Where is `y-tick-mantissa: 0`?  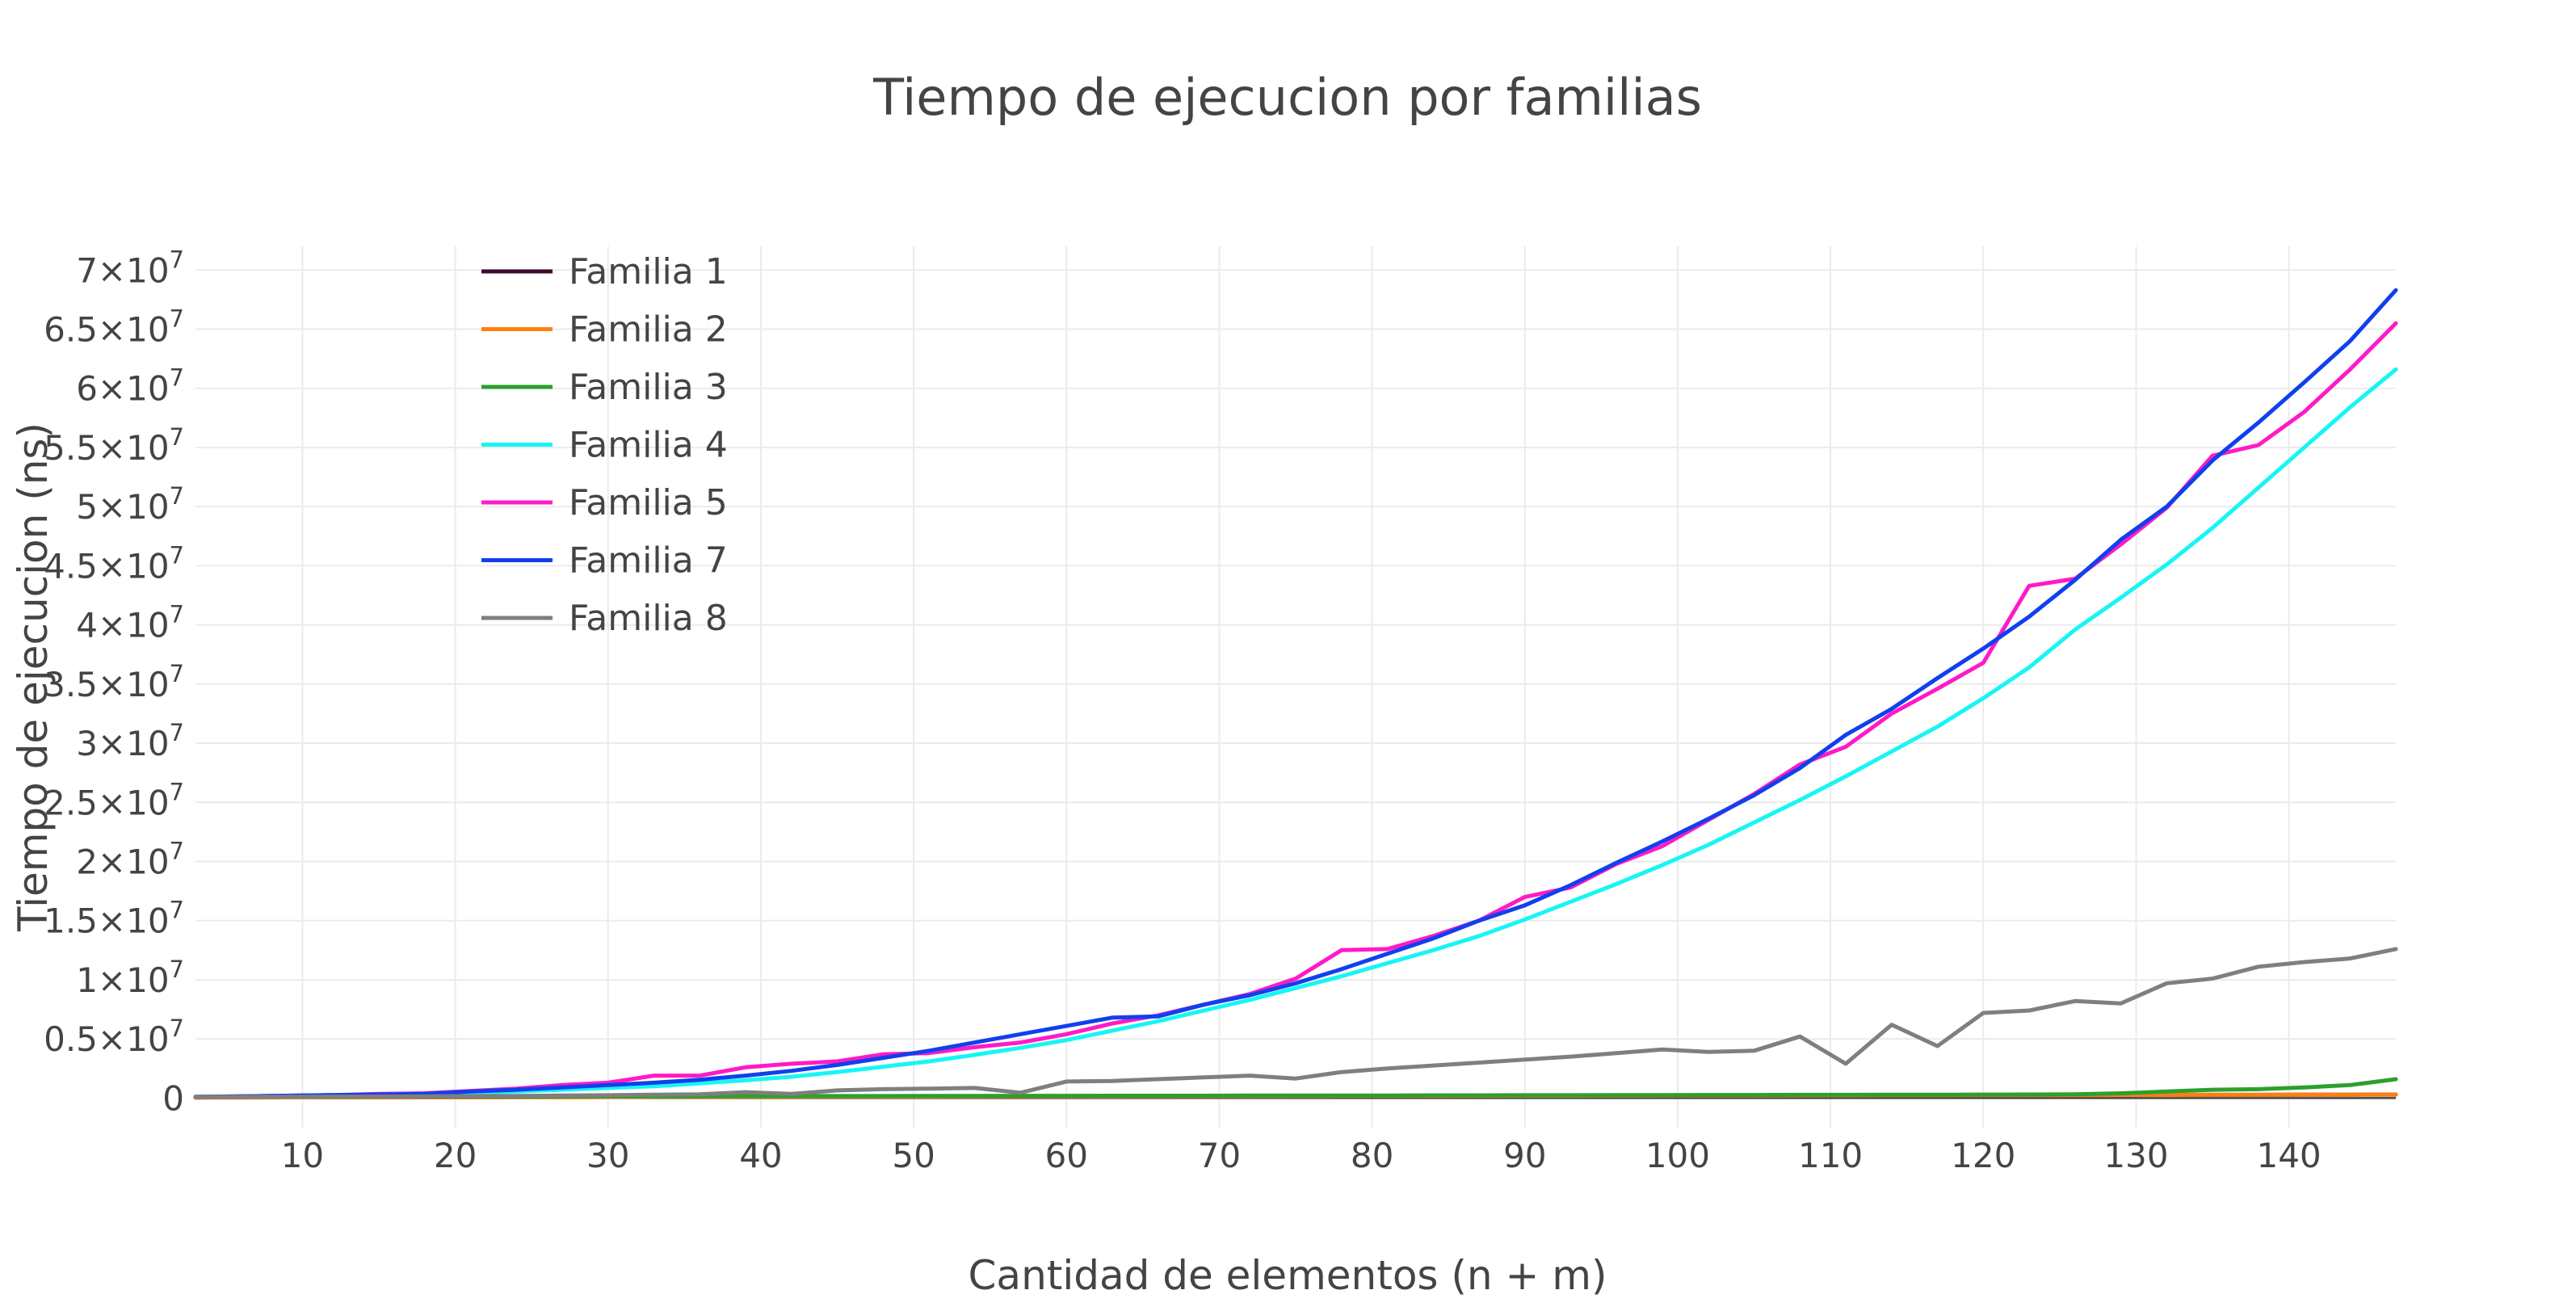
y-tick-mantissa: 0 is located at coordinates (173, 1098).